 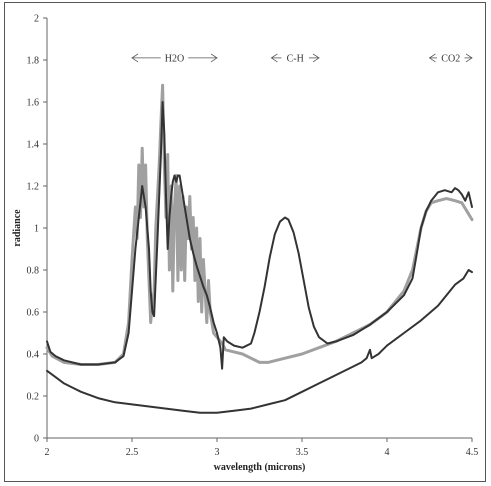 I want to click on band-label: H2O, so click(x=174, y=58).